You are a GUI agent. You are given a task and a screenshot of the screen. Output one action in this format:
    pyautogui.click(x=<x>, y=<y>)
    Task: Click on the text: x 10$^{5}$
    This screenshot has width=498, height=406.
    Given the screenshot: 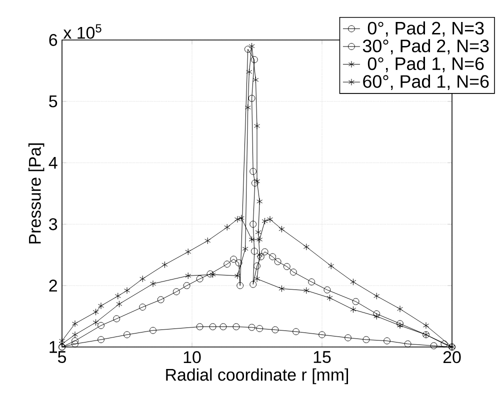 What is the action you would take?
    pyautogui.click(x=82, y=31)
    